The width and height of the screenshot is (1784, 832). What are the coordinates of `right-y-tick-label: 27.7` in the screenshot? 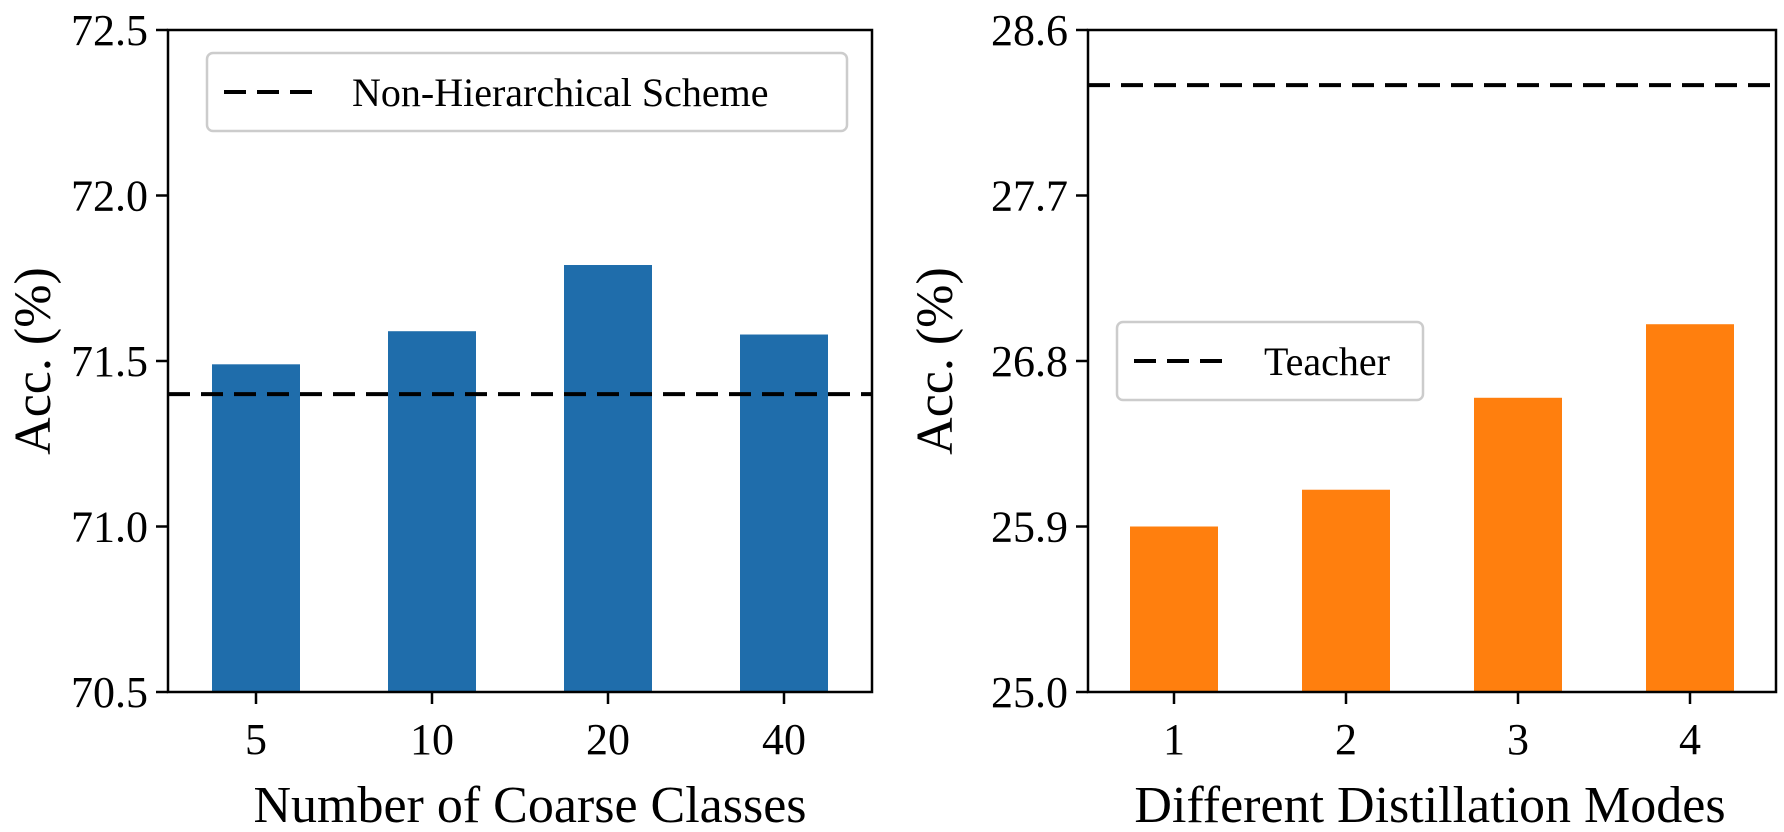 It's located at (1029, 196).